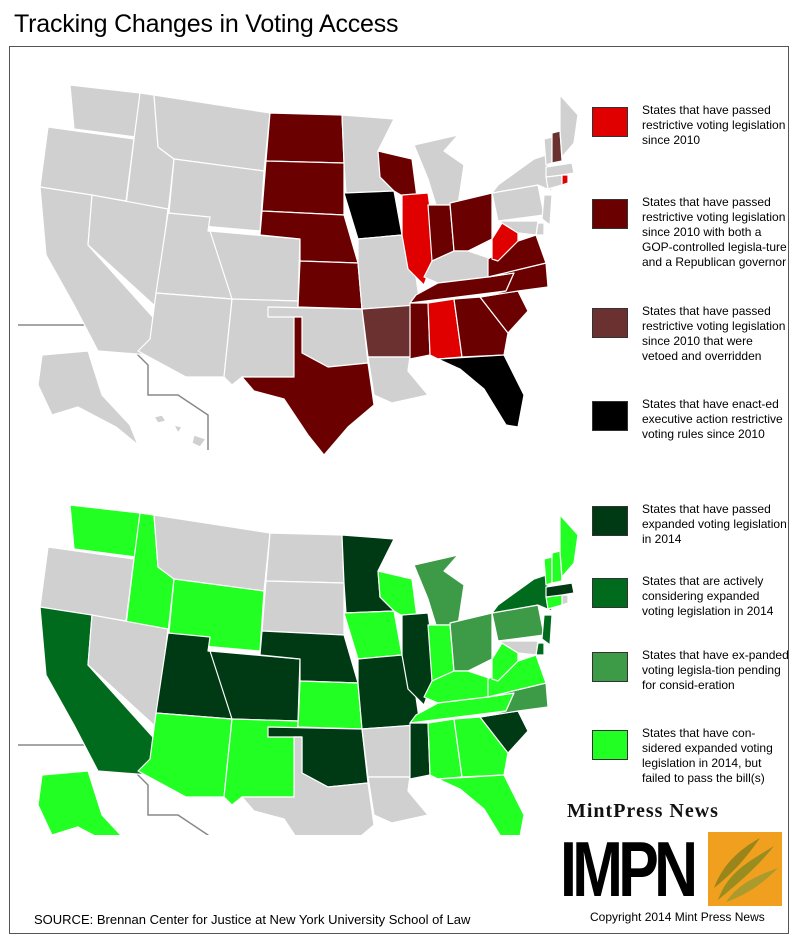  I want to click on page-title: Tracking Changes in Voting Access, so click(206, 24).